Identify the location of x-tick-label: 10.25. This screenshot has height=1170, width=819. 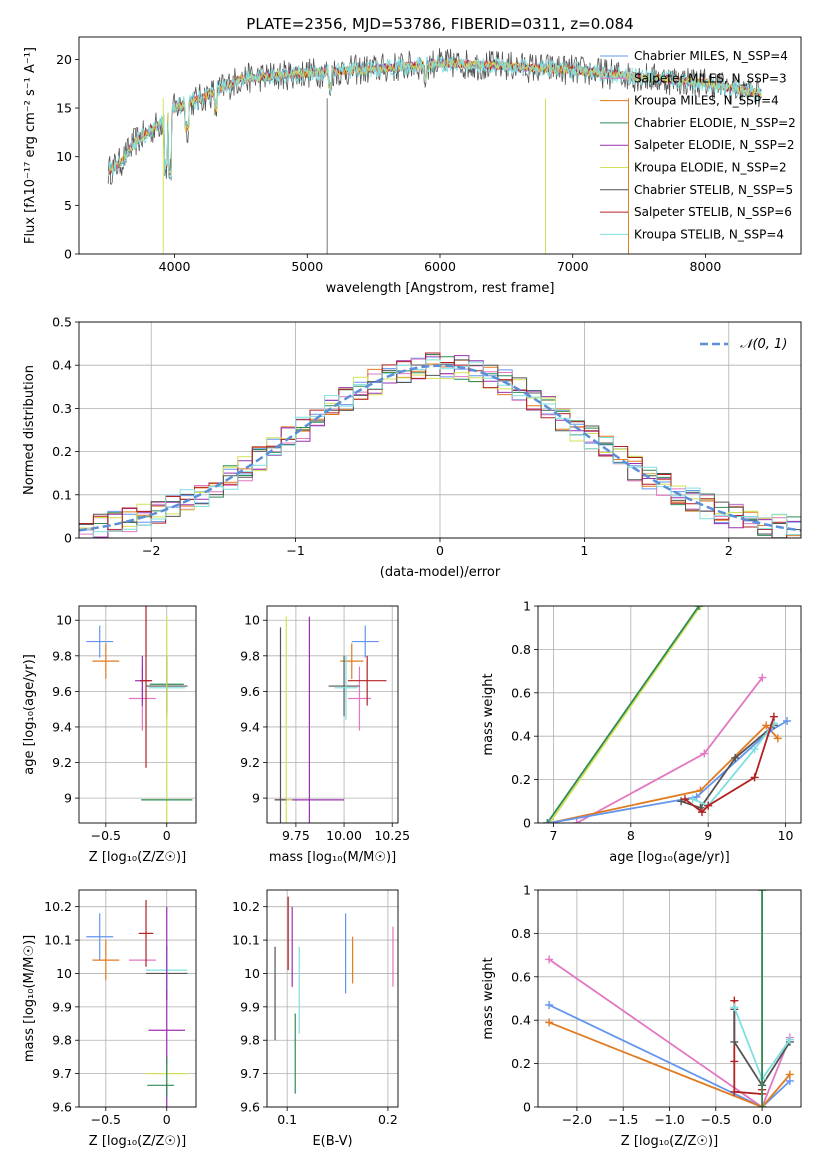
(392, 835).